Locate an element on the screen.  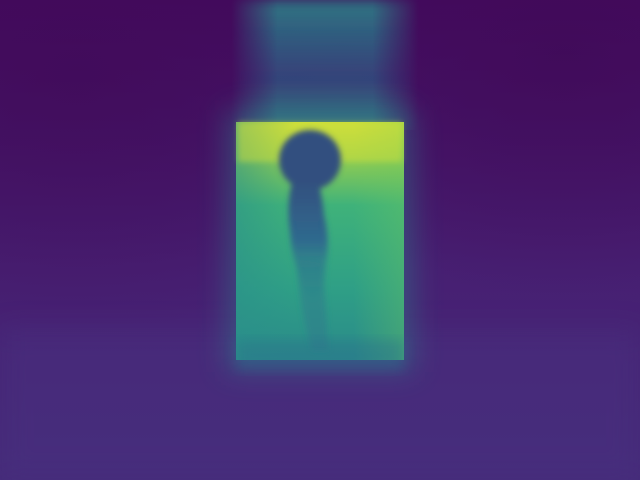
doorway-floor-blend is located at coordinates (320, 355).